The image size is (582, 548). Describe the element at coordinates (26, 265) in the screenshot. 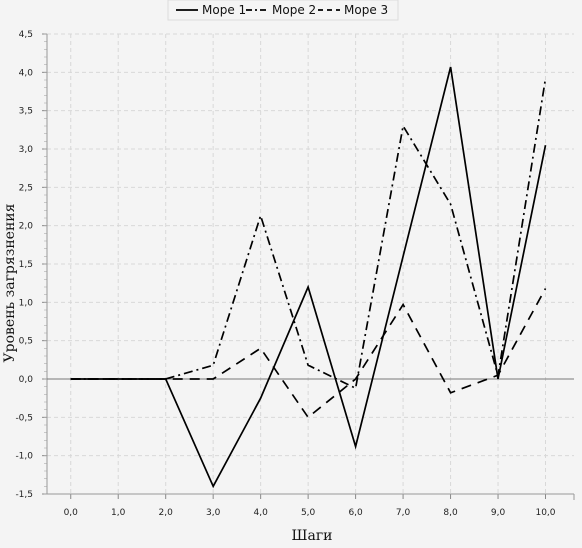

I see `y-tick-label: 1,5` at that location.